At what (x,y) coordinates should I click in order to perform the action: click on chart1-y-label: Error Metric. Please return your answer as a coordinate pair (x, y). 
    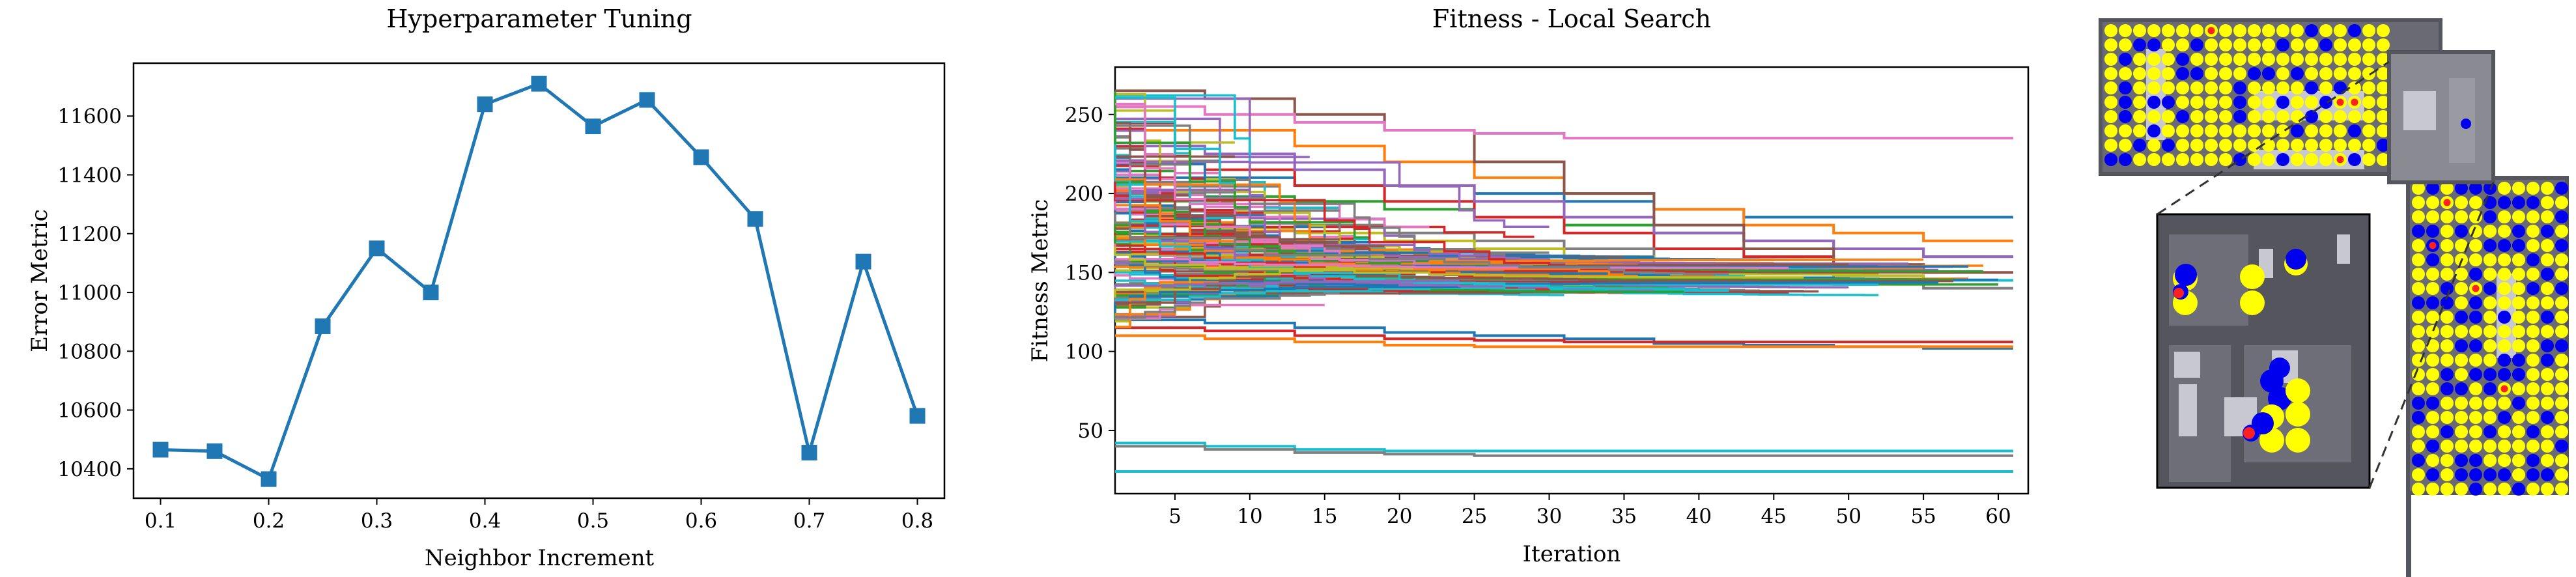
    Looking at the image, I should click on (40, 280).